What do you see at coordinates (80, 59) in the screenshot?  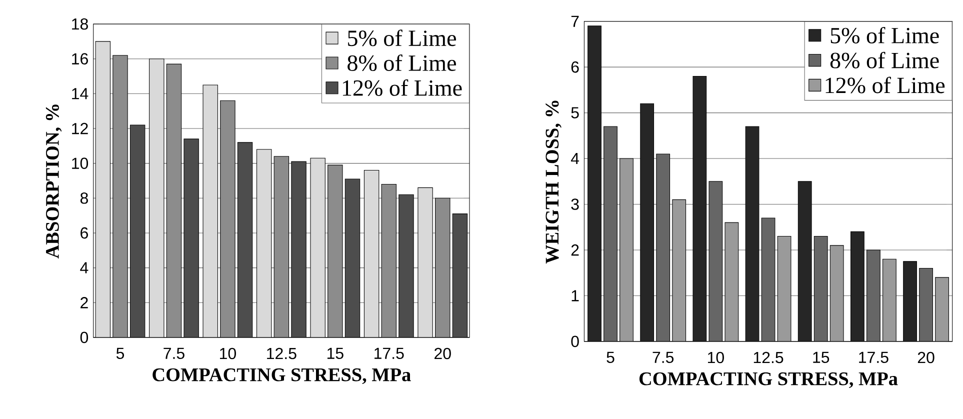 I see `y-tick-label: 16` at bounding box center [80, 59].